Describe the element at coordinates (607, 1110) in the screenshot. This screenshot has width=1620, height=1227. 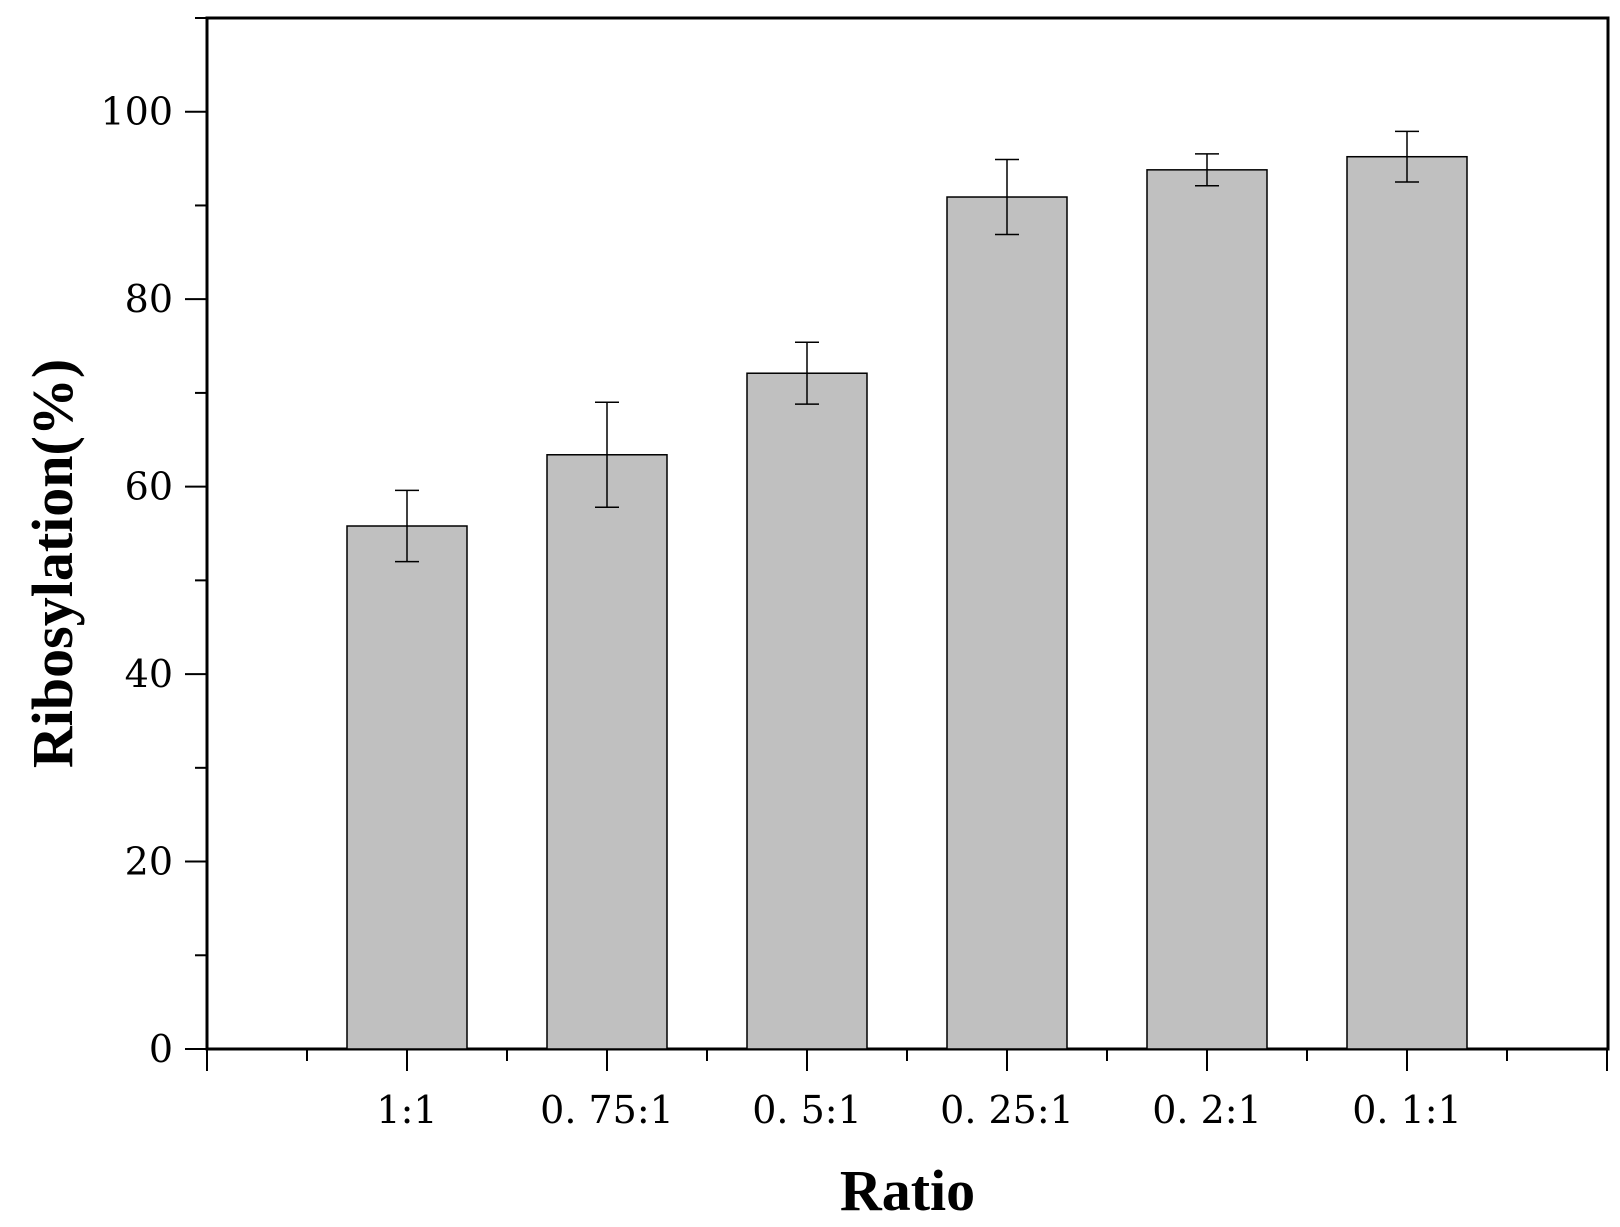
I see `x-tick-label: 0. 75:1` at that location.